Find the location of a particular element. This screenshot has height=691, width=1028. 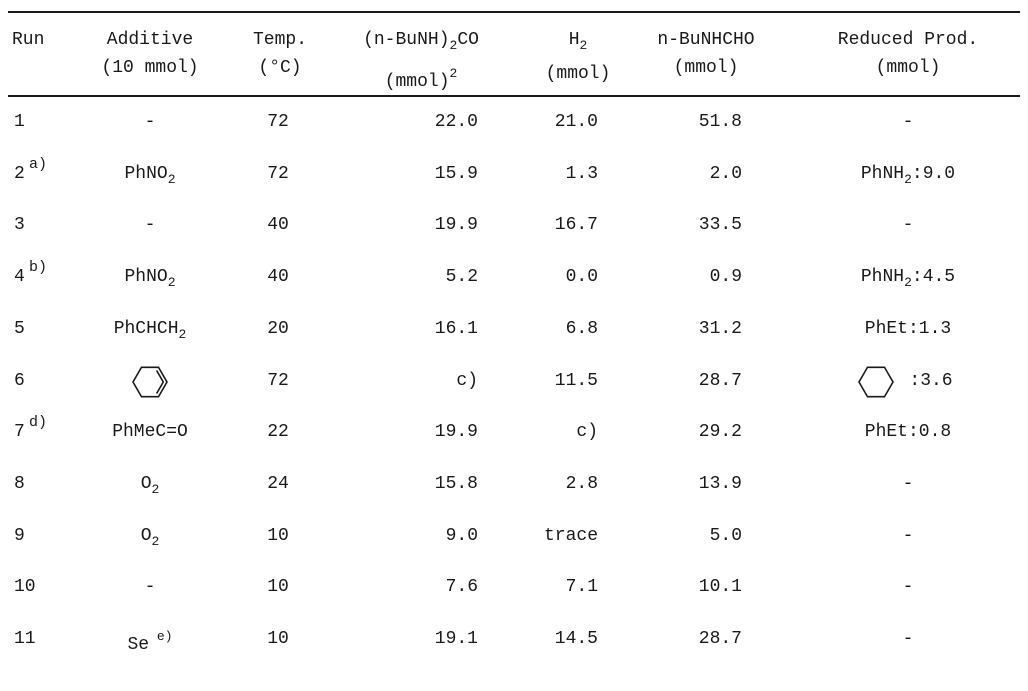

header-h2: H2 (mmol) is located at coordinates (578, 57).